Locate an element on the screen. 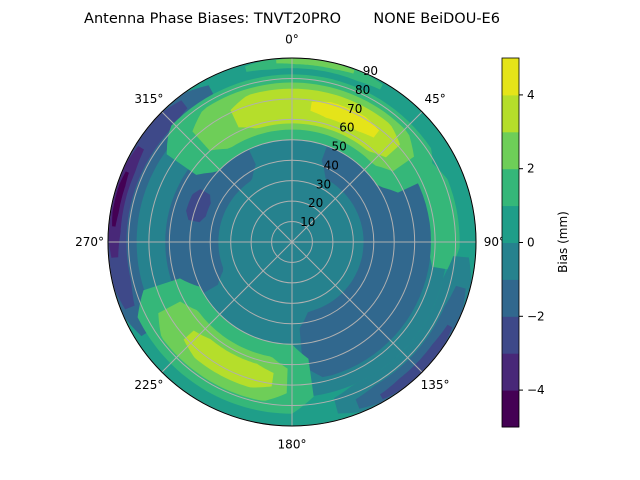  radial-tick-label: 70 is located at coordinates (354, 109).